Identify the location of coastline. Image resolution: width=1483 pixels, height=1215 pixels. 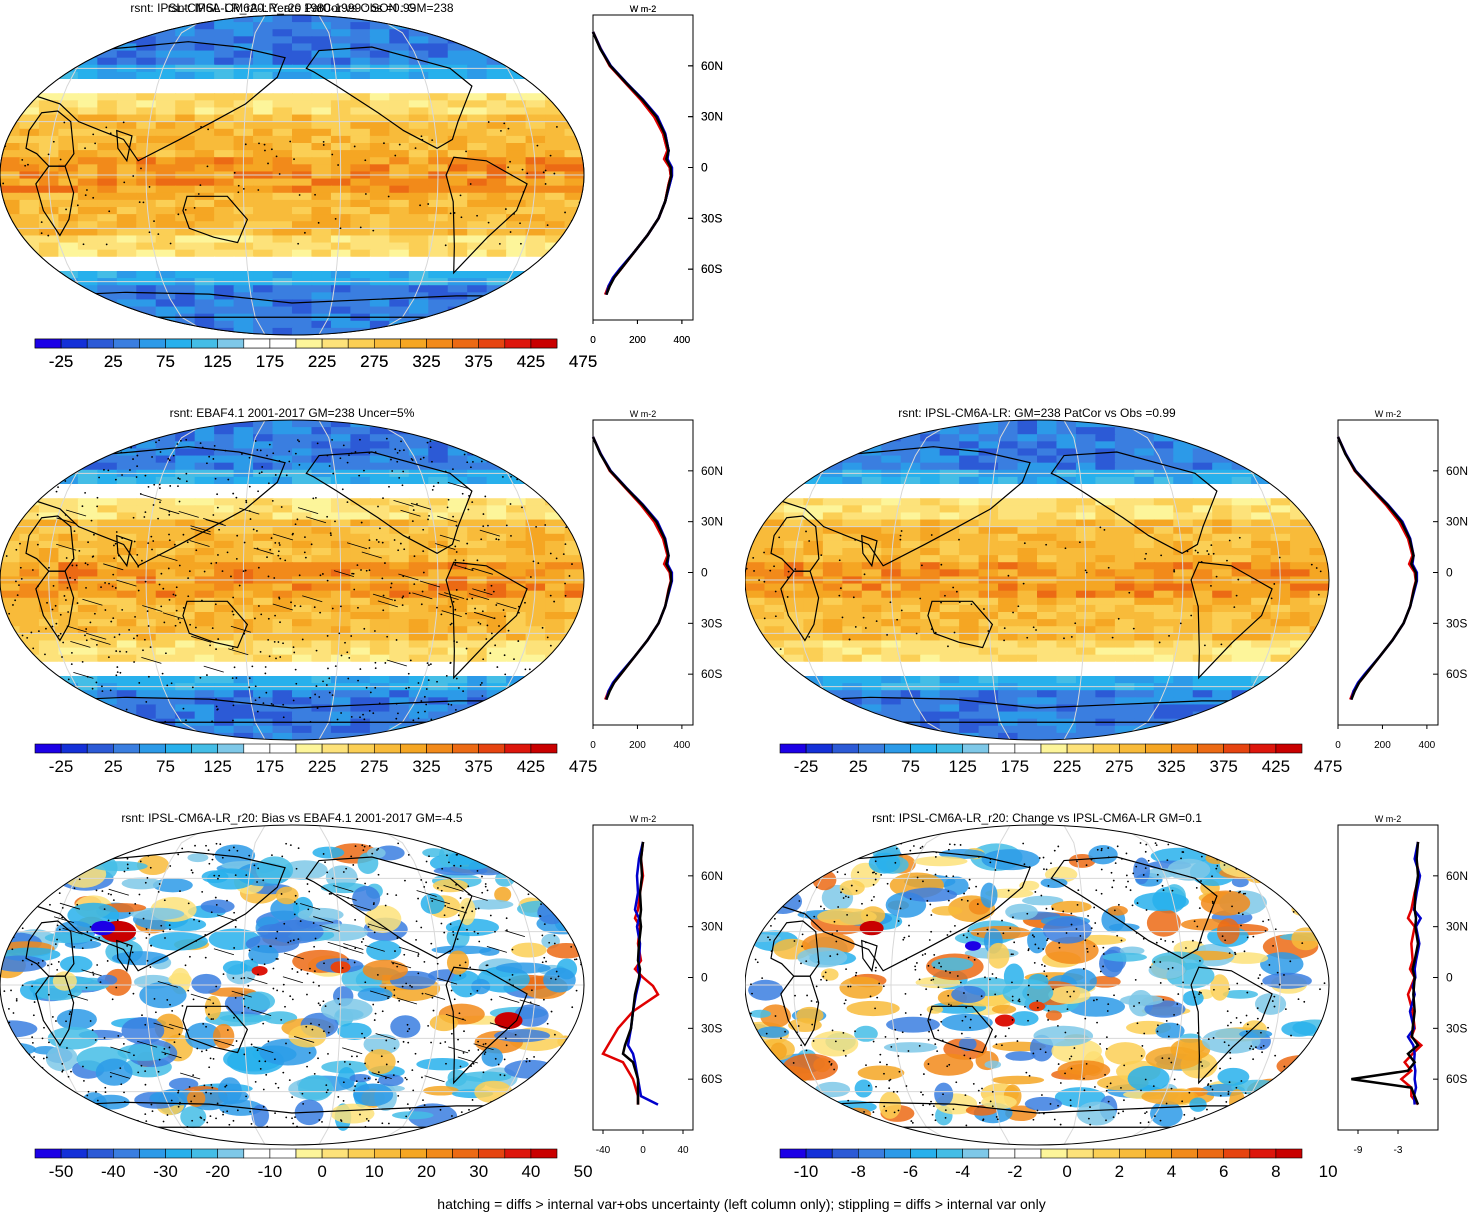
(1037, 1114).